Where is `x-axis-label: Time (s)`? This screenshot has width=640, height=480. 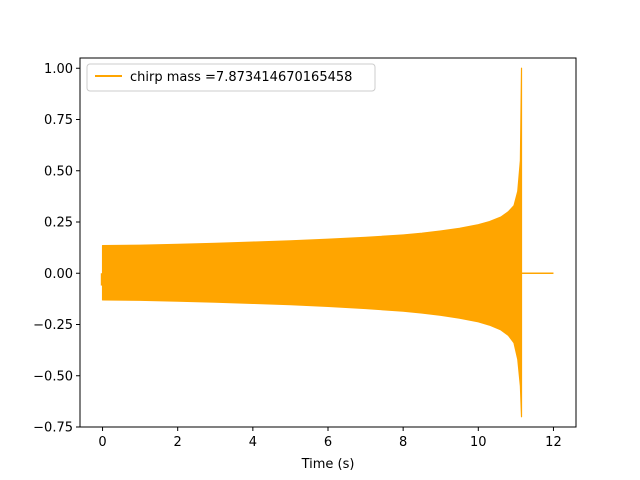
x-axis-label: Time (s) is located at coordinates (328, 464).